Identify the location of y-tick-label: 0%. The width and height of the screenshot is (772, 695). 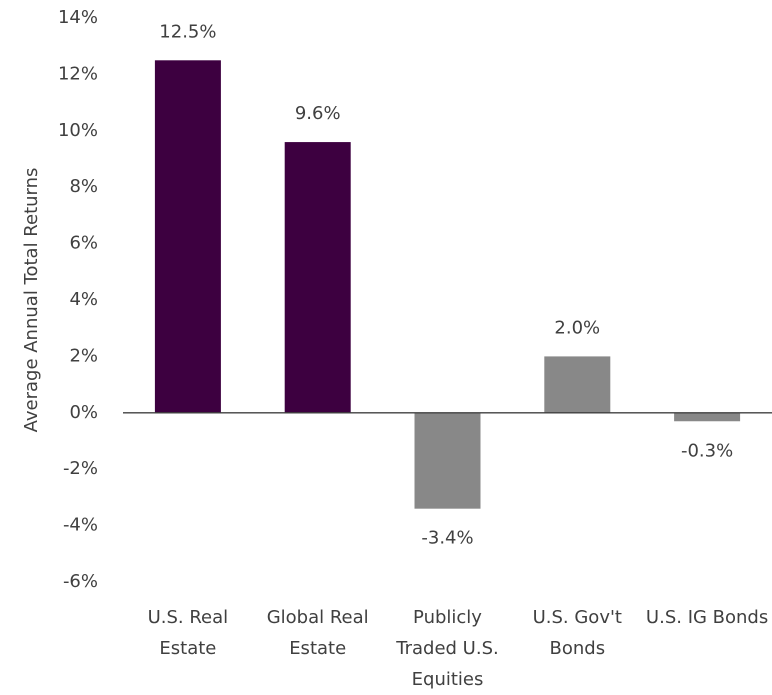
(83, 412).